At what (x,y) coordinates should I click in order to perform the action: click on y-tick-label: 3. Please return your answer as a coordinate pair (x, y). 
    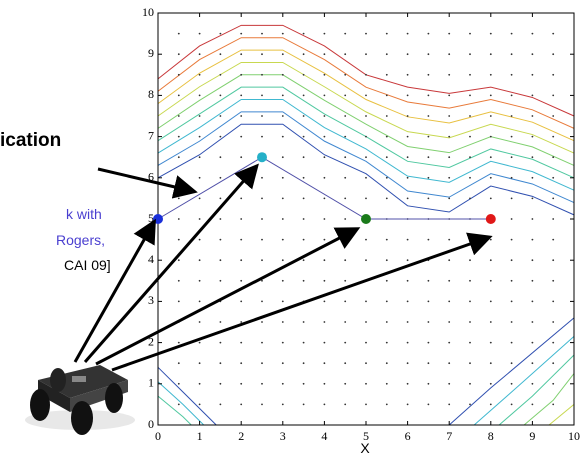
    Looking at the image, I should click on (151, 300).